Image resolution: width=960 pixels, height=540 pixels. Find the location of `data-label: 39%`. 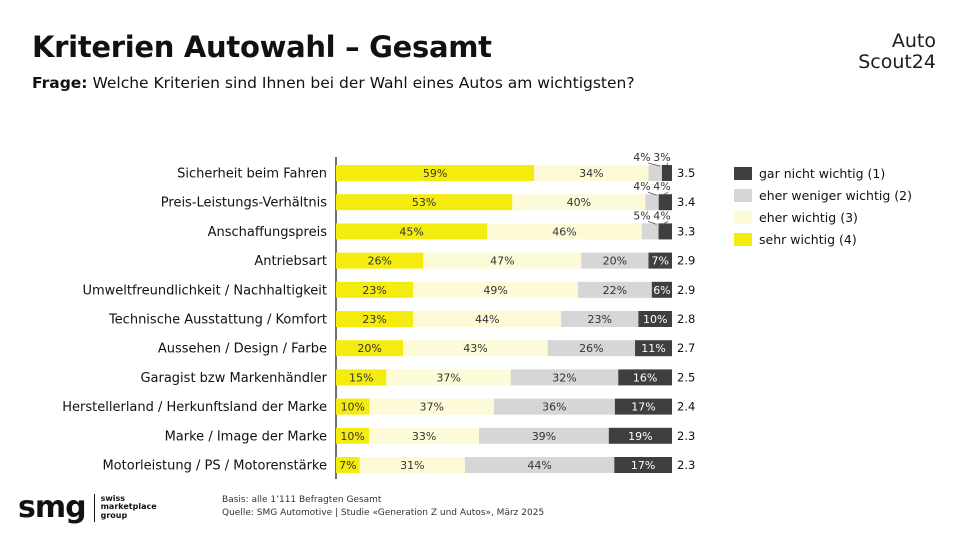

data-label: 39% is located at coordinates (544, 436).